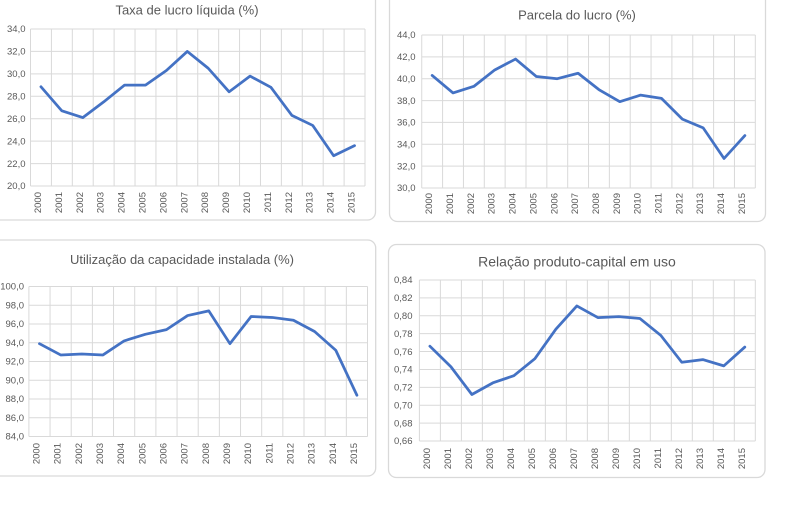 The image size is (800, 505). What do you see at coordinates (406, 79) in the screenshot?
I see `svg-text: 40,0` at bounding box center [406, 79].